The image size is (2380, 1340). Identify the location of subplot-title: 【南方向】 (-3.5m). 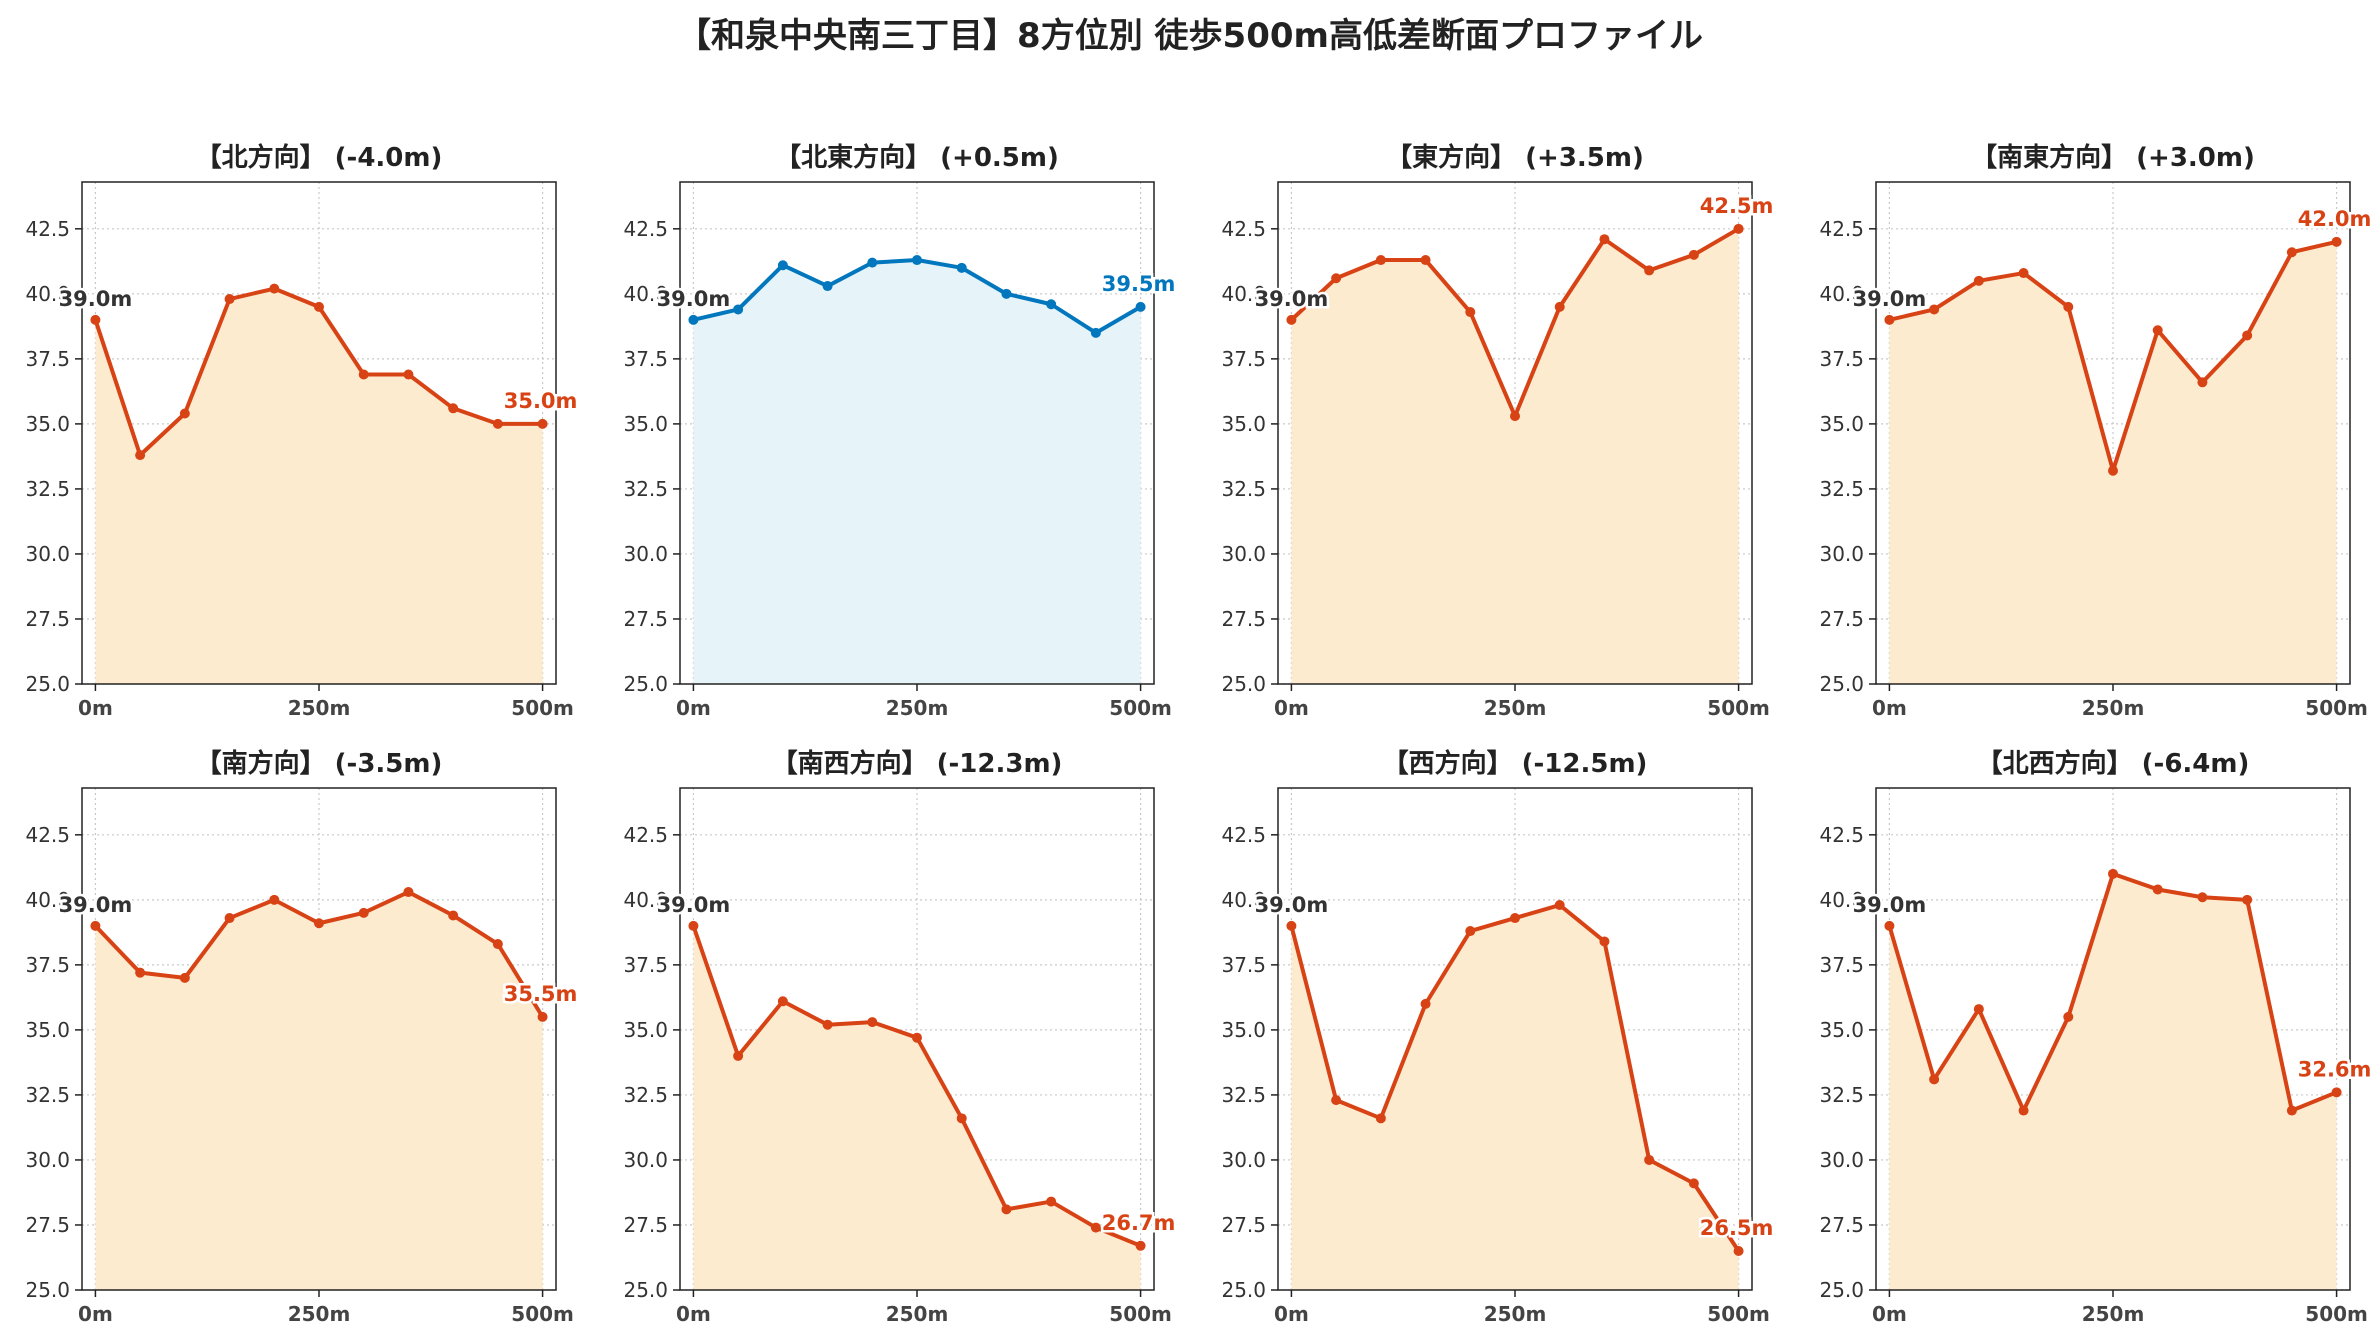
(319, 763).